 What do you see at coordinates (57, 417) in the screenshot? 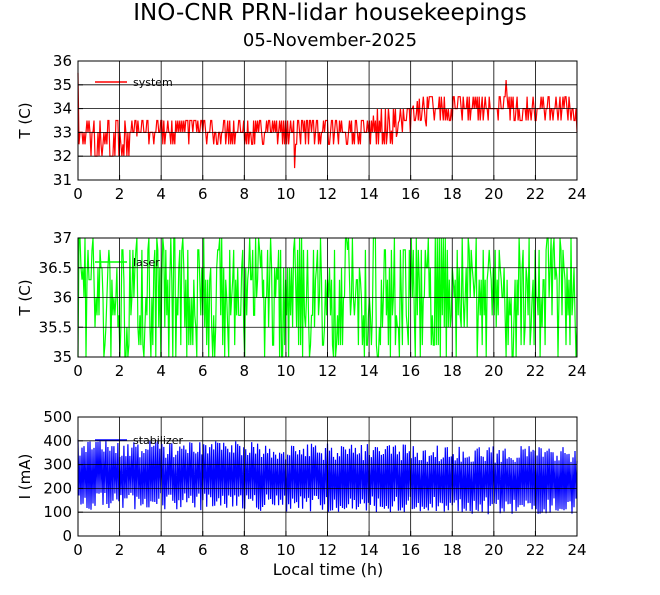
I see `y-tick-label: 500` at bounding box center [57, 417].